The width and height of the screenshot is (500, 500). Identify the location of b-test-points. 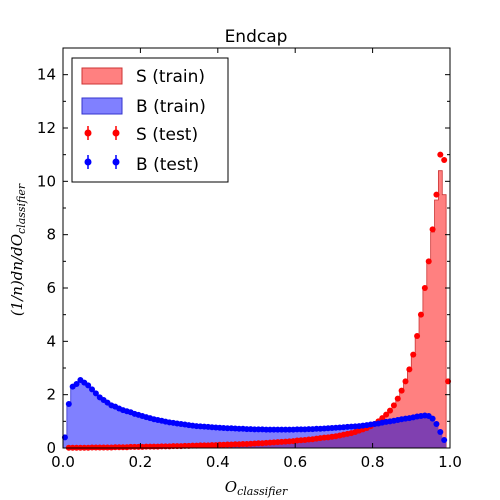
(254, 410).